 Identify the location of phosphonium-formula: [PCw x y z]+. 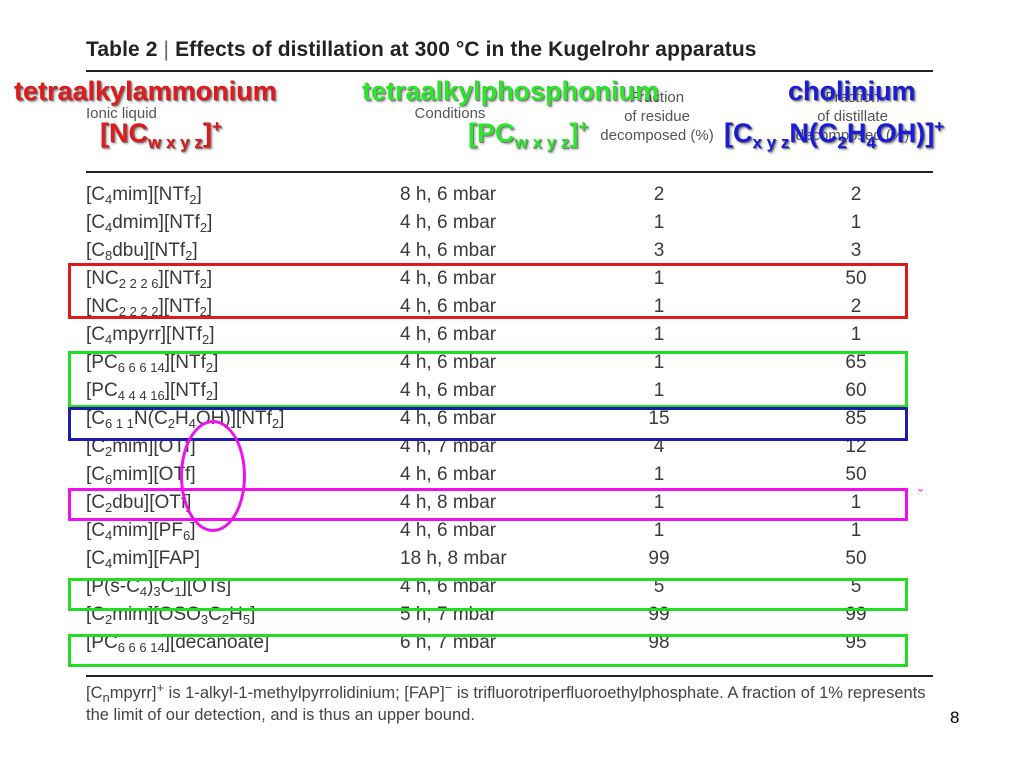
(528, 134).